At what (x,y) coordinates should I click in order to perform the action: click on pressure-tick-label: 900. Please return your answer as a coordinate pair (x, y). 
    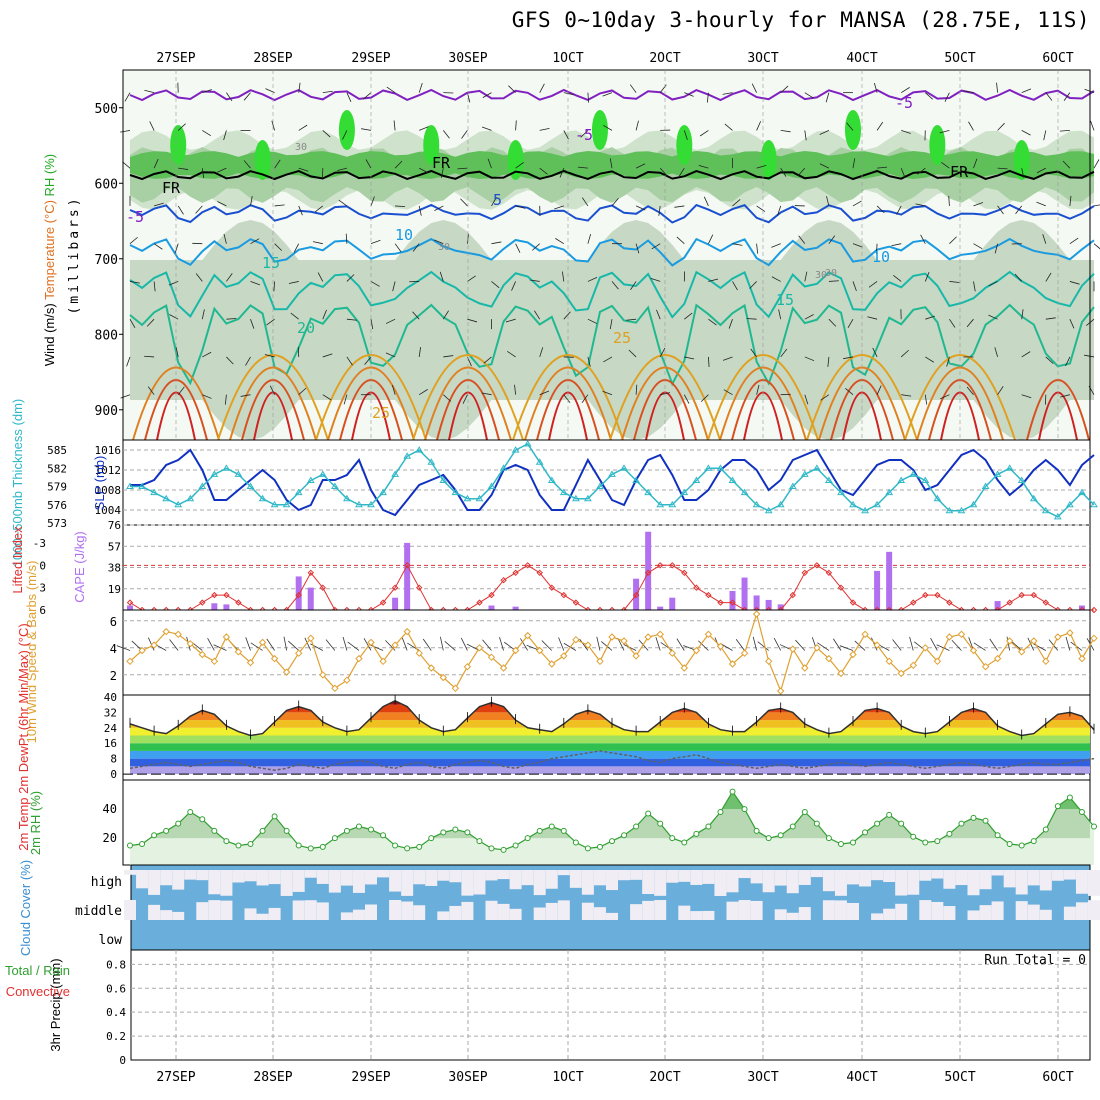
    Looking at the image, I should click on (106, 411).